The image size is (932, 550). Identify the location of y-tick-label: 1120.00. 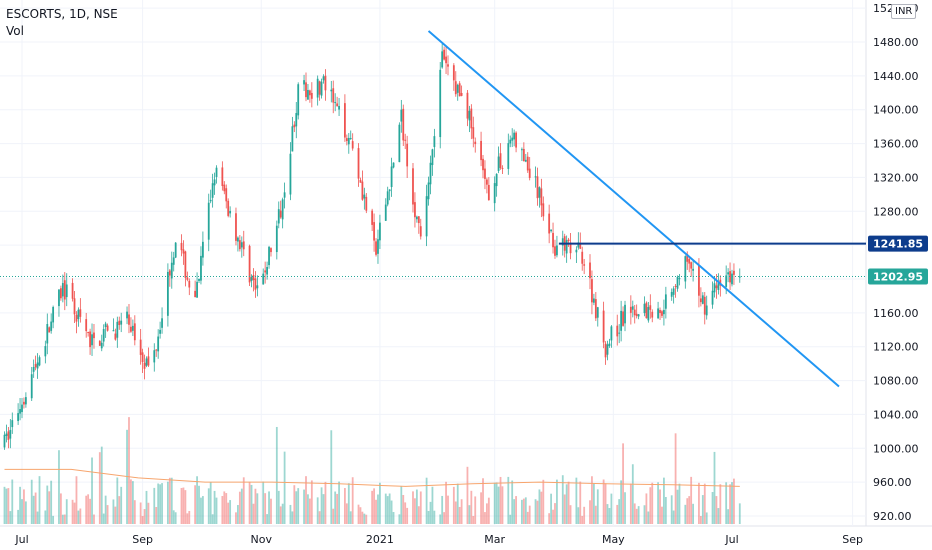
(896, 347).